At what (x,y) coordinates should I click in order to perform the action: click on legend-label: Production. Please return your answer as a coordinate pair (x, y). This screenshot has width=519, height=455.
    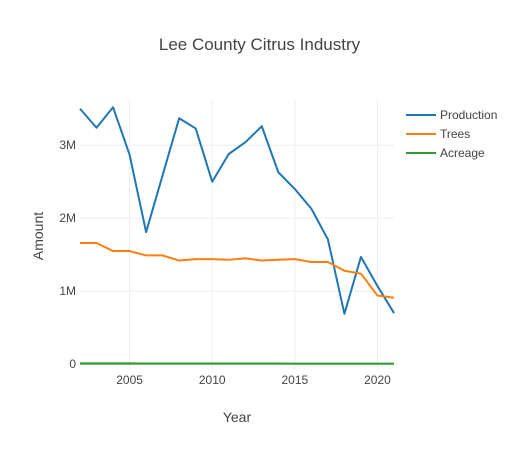
    Looking at the image, I should click on (468, 115).